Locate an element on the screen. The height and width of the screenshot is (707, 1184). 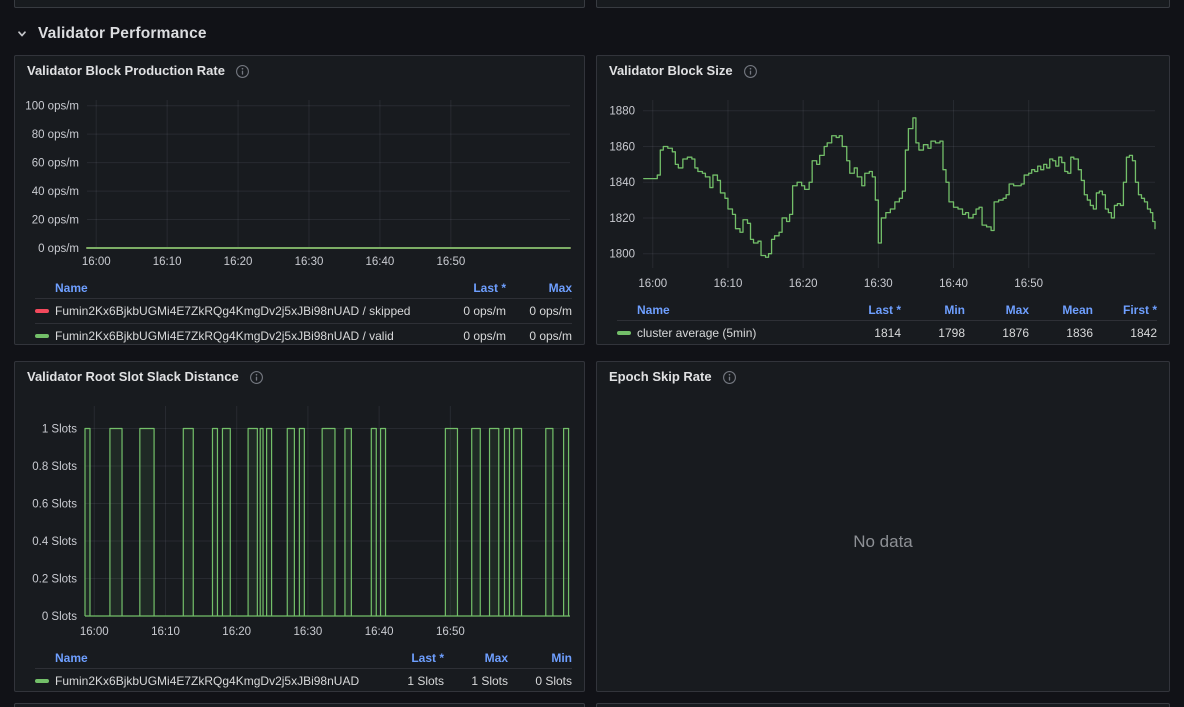
panel-title: Validator Block Size is located at coordinates (671, 70).